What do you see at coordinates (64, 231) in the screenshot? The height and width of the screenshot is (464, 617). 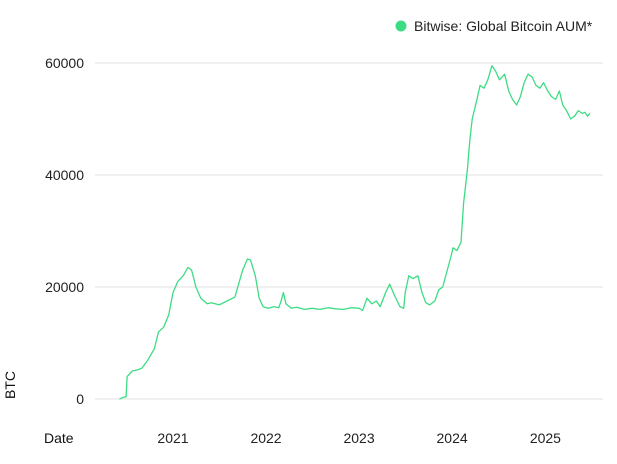 I see `y-axis-ticks: 0 20000 40000 60000` at bounding box center [64, 231].